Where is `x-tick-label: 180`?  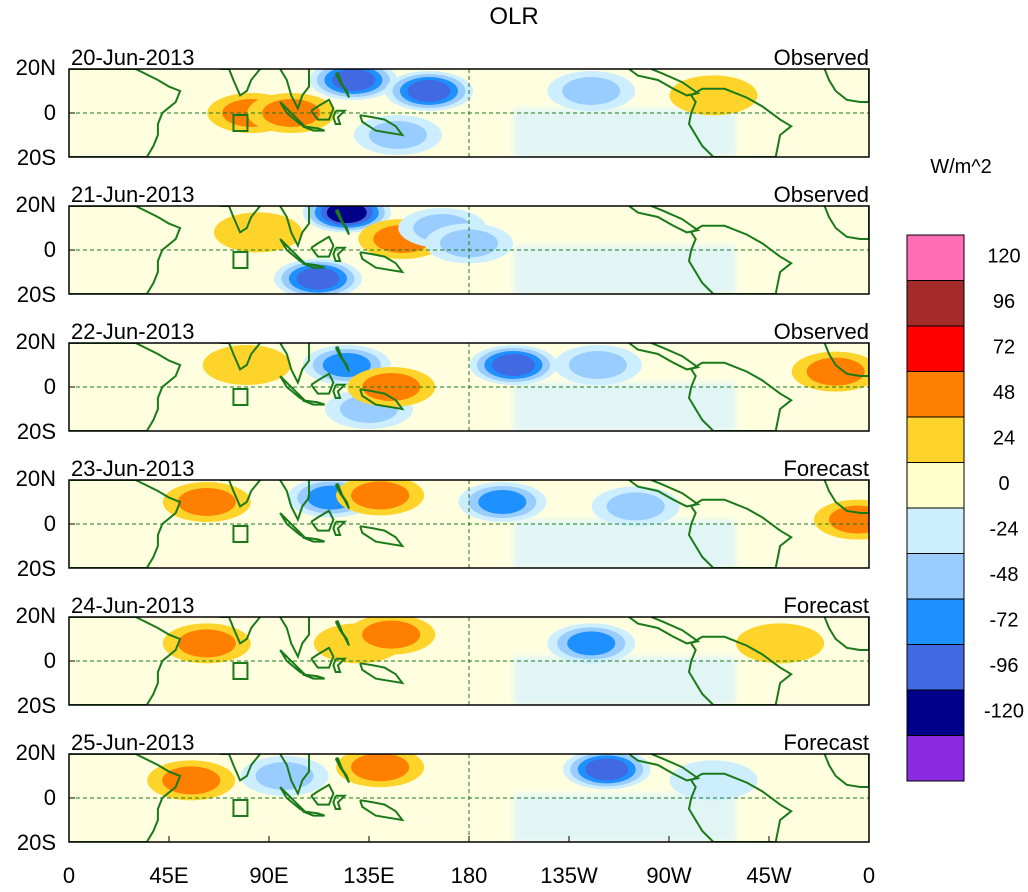
x-tick-label: 180 is located at coordinates (469, 875).